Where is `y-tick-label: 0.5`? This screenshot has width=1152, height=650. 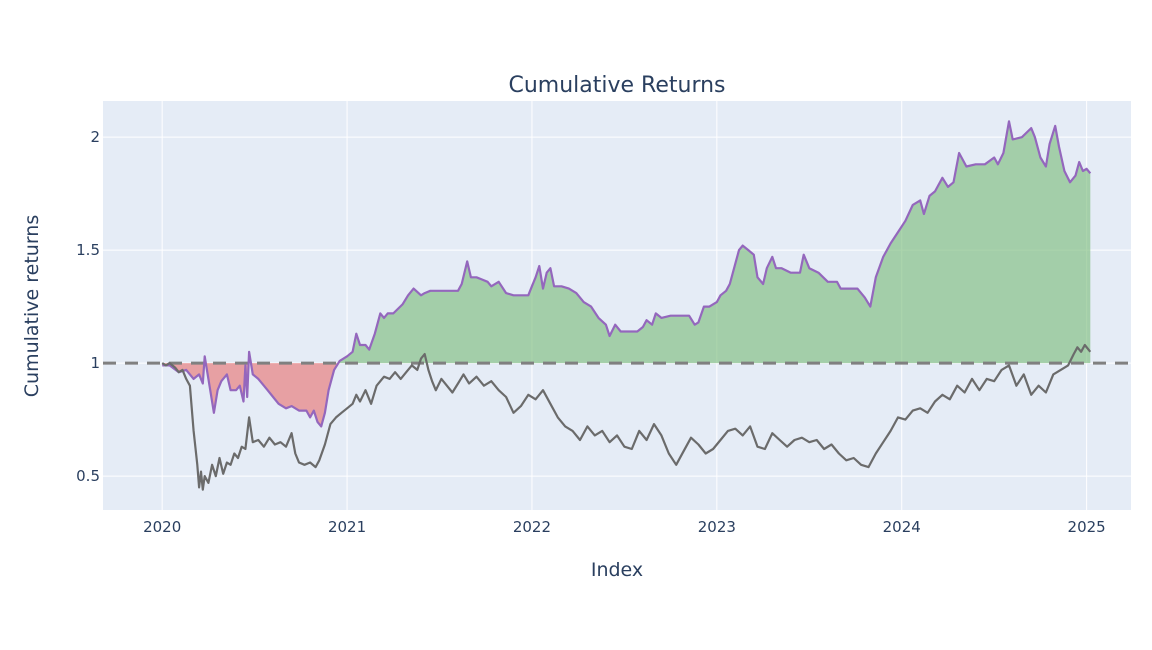
y-tick-label: 0.5 is located at coordinates (88, 476).